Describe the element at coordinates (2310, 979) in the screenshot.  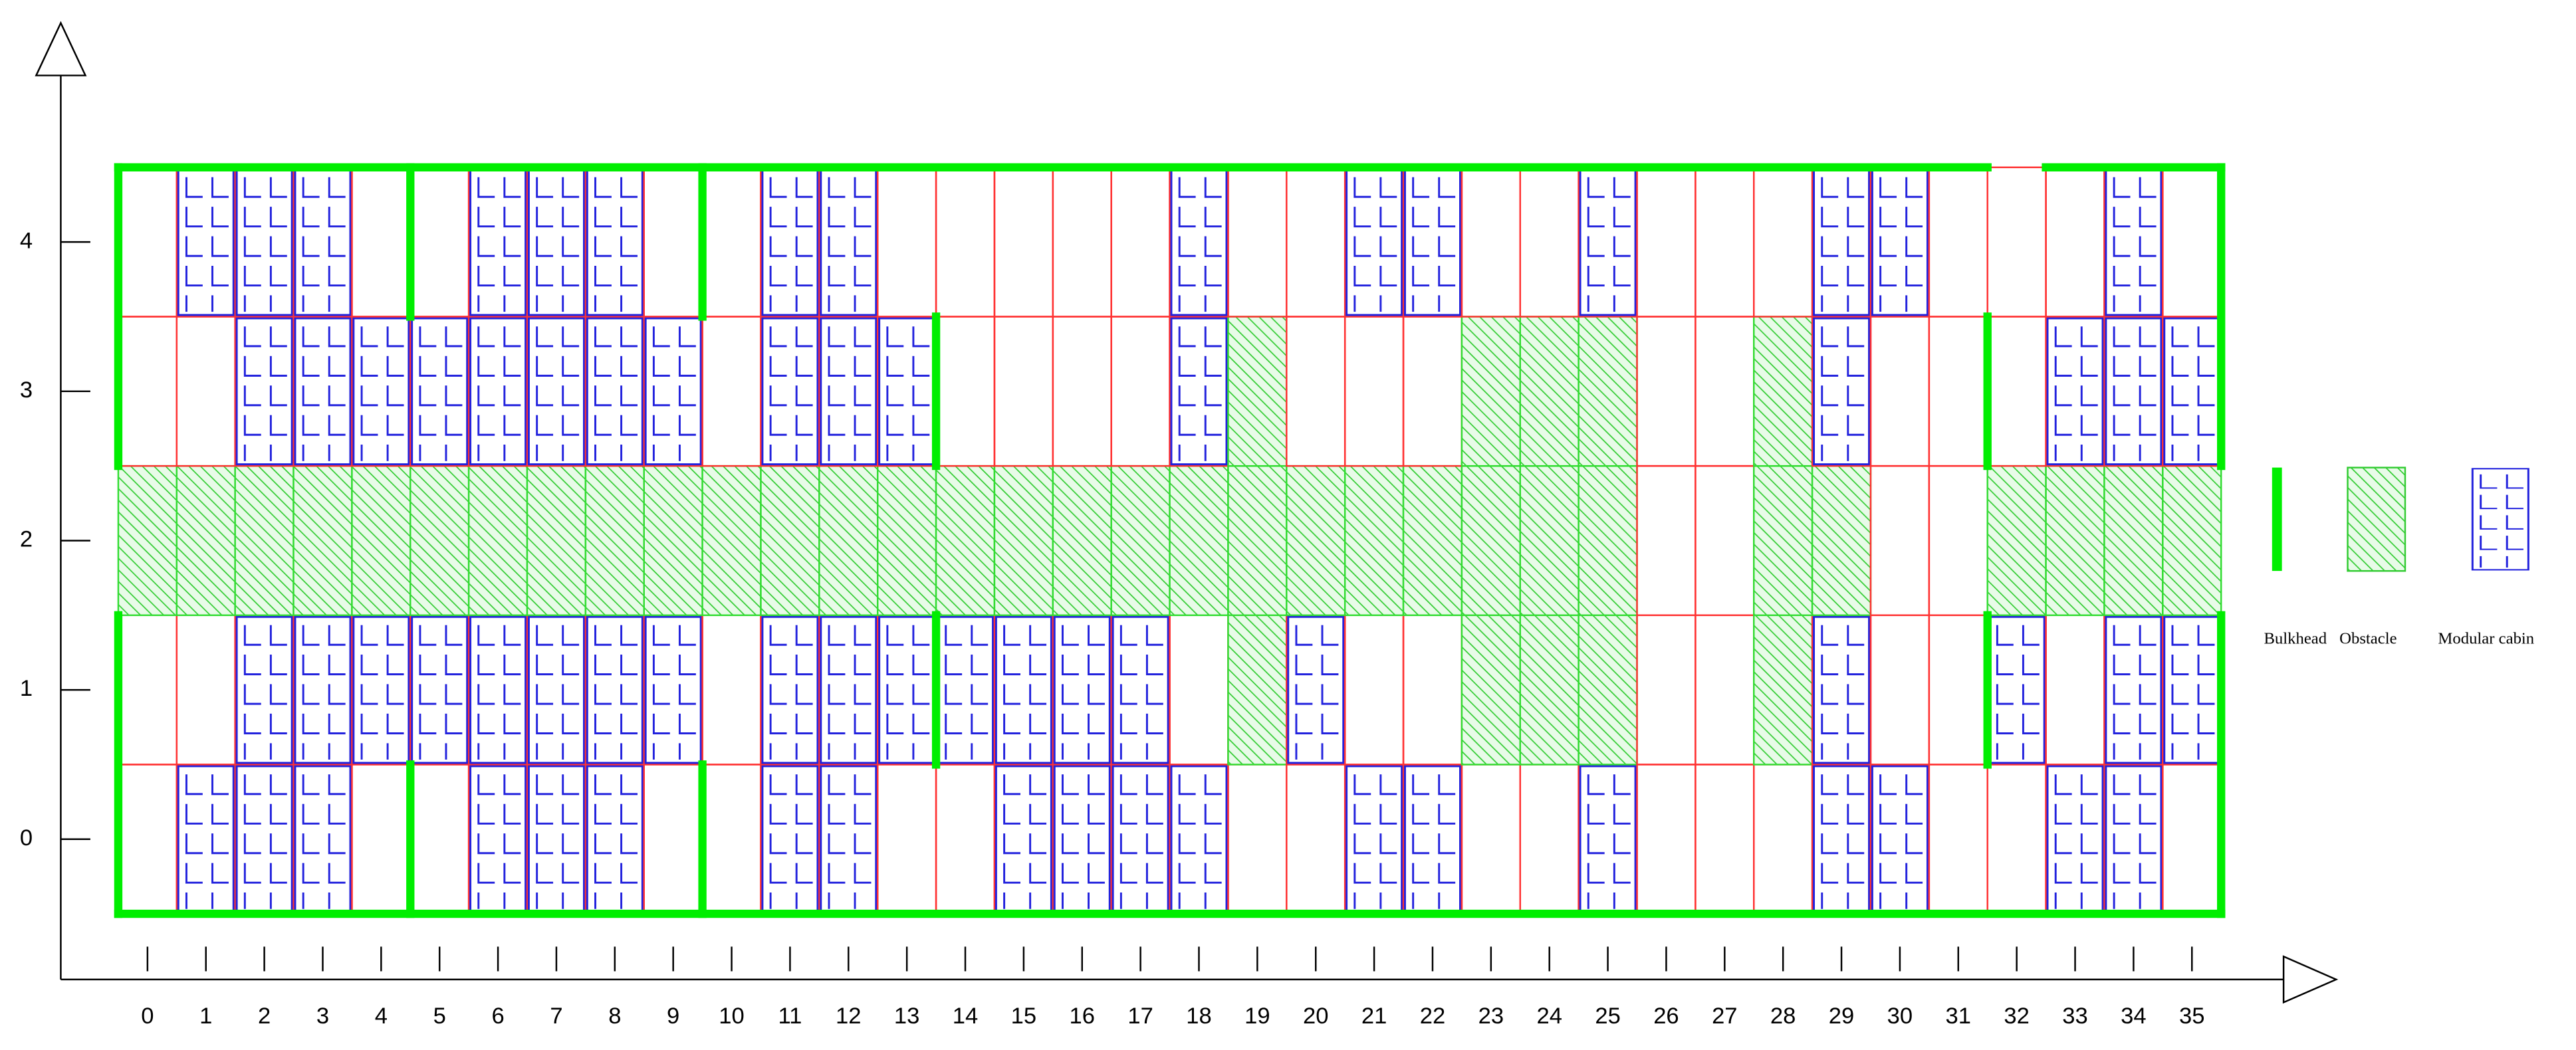
I see `x-arrow` at that location.